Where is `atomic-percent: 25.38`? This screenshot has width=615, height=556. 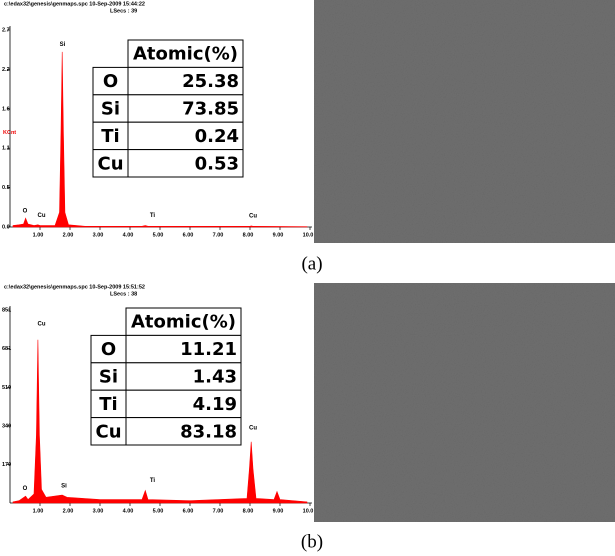
atomic-percent: 25.38 is located at coordinates (210, 81).